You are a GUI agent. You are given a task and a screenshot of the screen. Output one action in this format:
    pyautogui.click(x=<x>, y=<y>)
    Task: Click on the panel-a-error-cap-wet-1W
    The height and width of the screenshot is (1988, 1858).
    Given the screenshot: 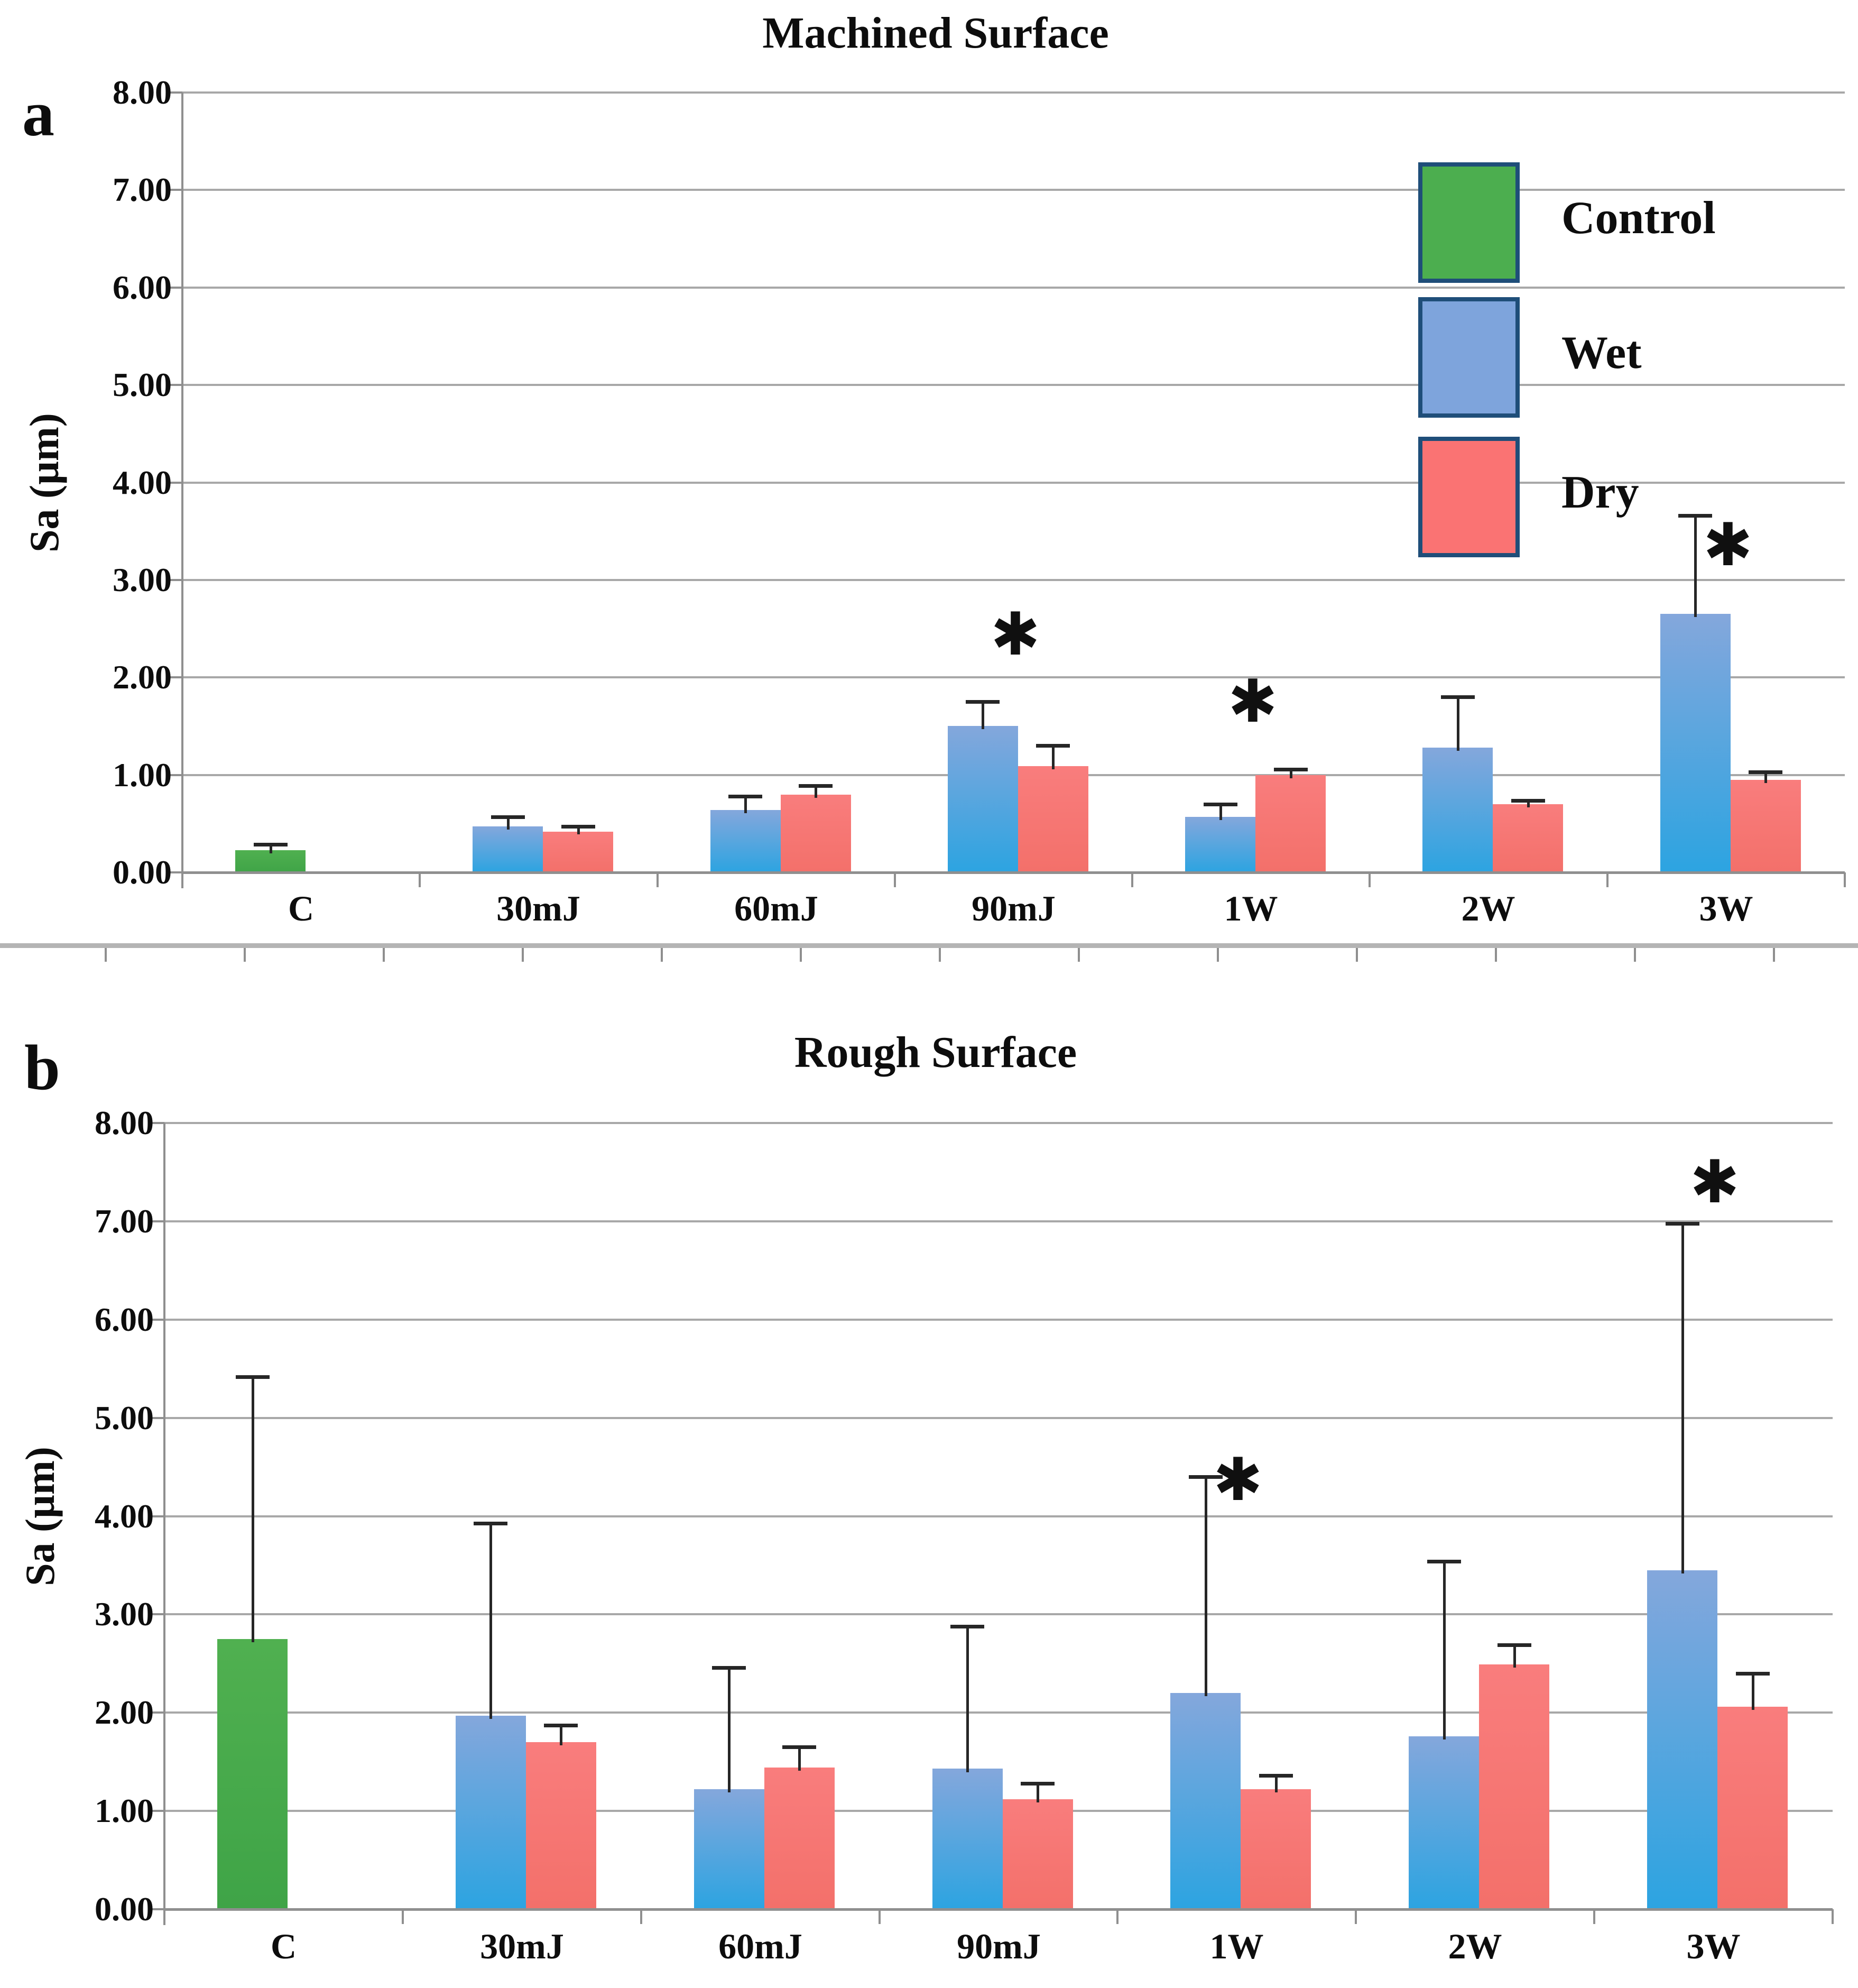 What is the action you would take?
    pyautogui.click(x=1221, y=804)
    